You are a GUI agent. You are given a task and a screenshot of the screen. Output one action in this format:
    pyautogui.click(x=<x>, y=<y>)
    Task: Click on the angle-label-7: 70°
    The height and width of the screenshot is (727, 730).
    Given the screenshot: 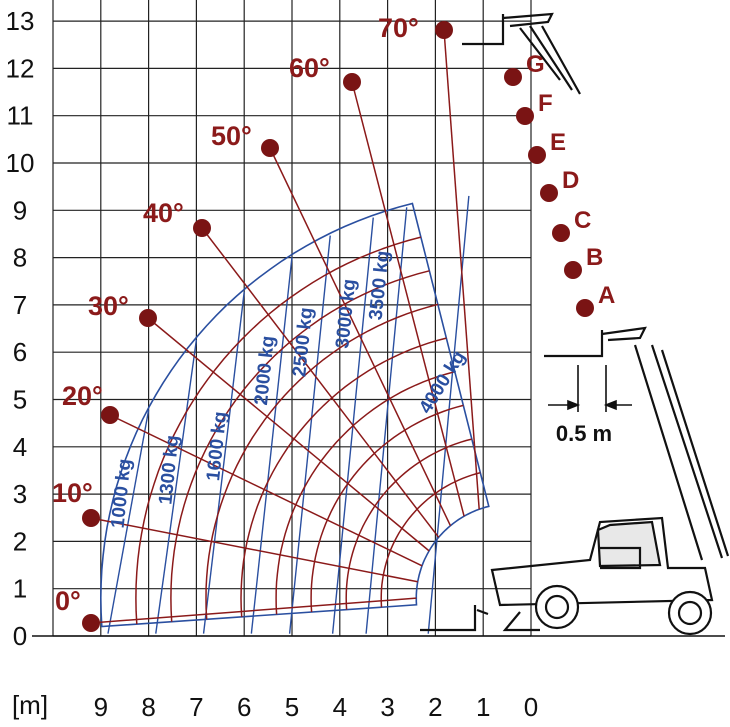 What is the action you would take?
    pyautogui.click(x=398, y=28)
    